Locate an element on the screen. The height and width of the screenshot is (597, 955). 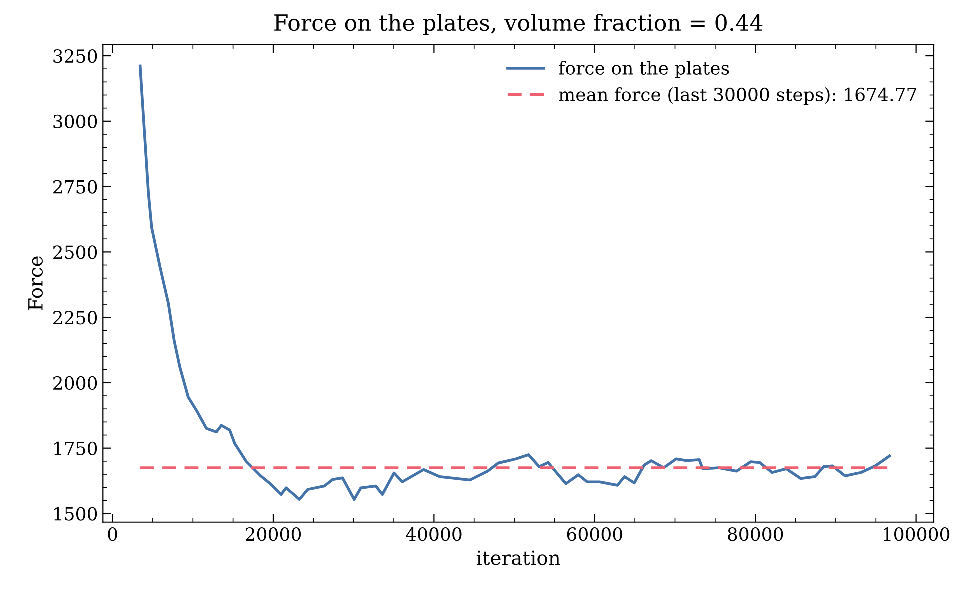
y-tick-label: 2750 is located at coordinates (76, 187).